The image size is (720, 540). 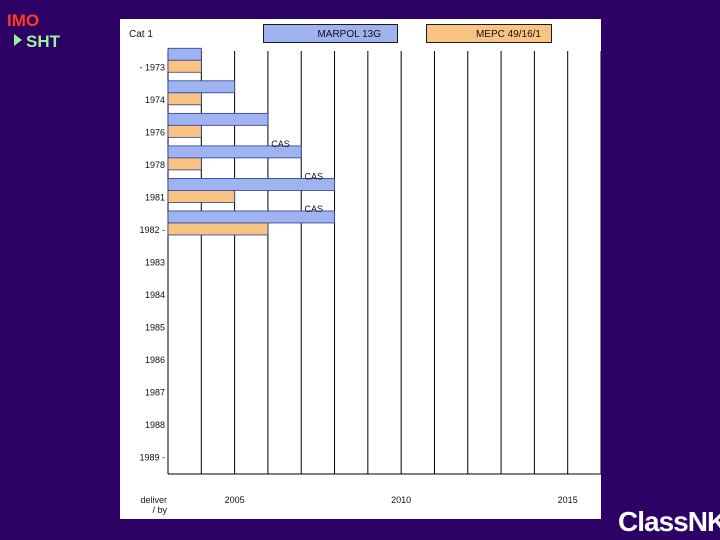 I want to click on category-label: 1987, so click(x=155, y=393).